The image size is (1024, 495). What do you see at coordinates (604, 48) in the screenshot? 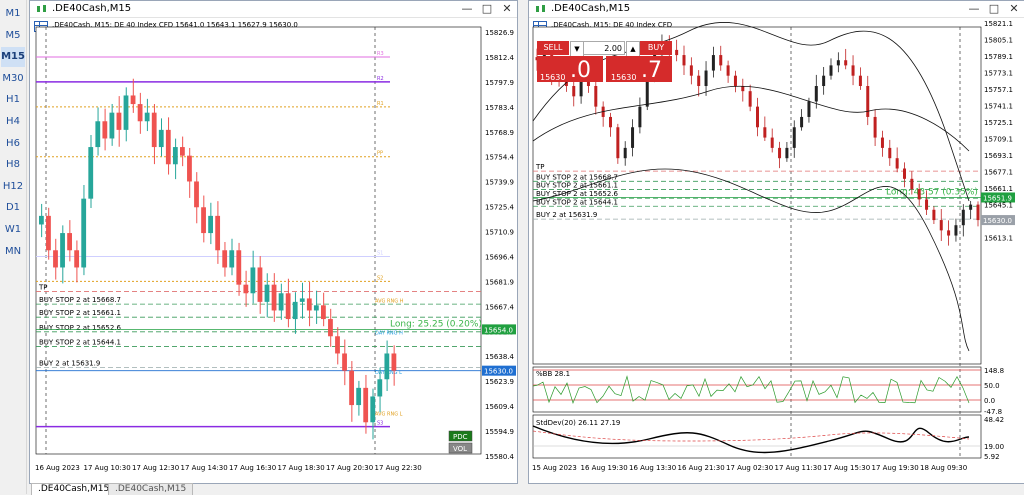
I see `lot-size-input: 2.00` at bounding box center [604, 48].